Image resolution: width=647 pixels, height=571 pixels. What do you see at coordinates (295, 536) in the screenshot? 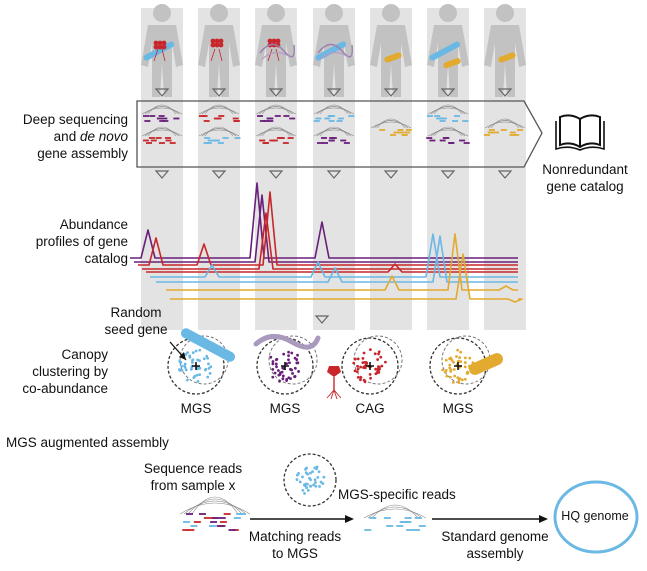
I see `matching-reads-line-1: Matching reads` at bounding box center [295, 536].